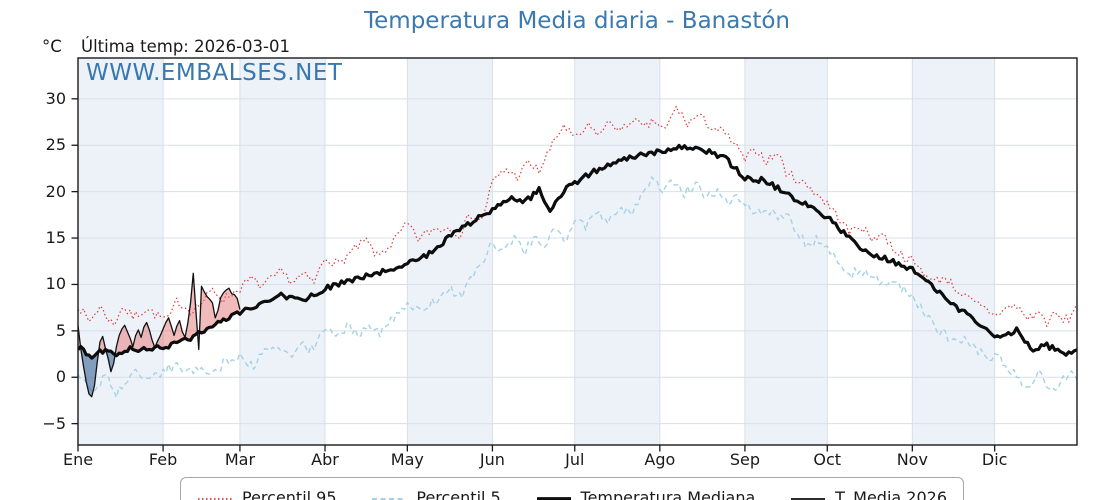 This screenshot has width=1120, height=500. I want to click on y-tick-label: 30, so click(55, 98).